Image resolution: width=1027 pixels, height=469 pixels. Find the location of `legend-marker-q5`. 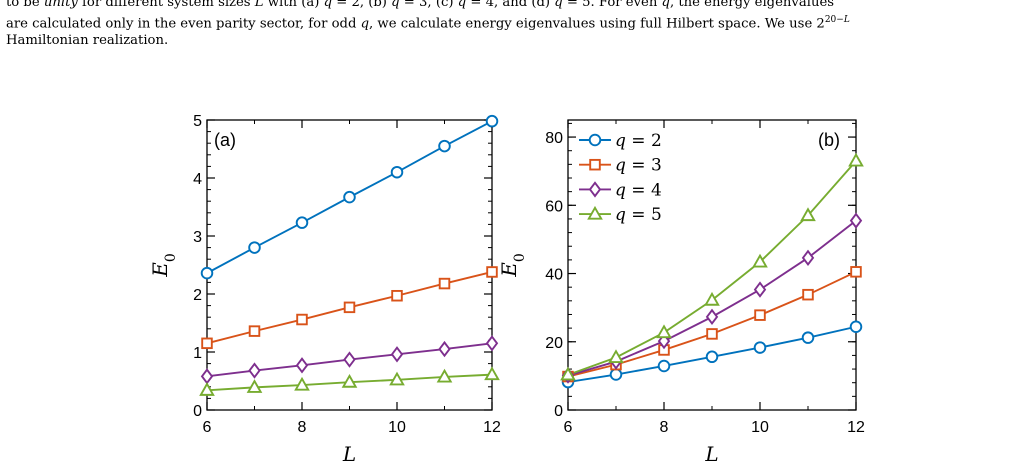

legend-marker-q5 is located at coordinates (595, 212).